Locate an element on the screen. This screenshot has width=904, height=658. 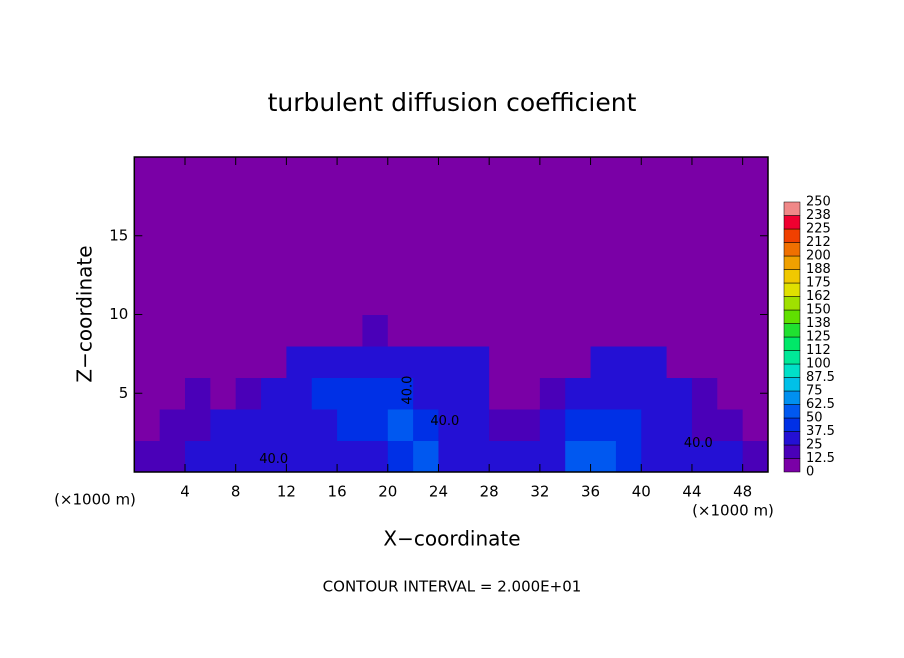
y-axis-label: Z−coordinate is located at coordinates (85, 313).